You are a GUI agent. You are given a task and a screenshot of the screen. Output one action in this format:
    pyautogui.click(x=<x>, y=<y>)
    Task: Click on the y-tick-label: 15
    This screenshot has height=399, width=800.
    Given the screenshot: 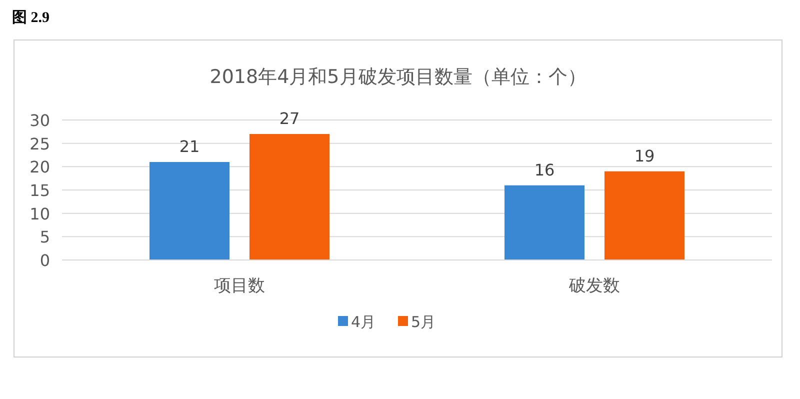 What is the action you would take?
    pyautogui.click(x=40, y=190)
    